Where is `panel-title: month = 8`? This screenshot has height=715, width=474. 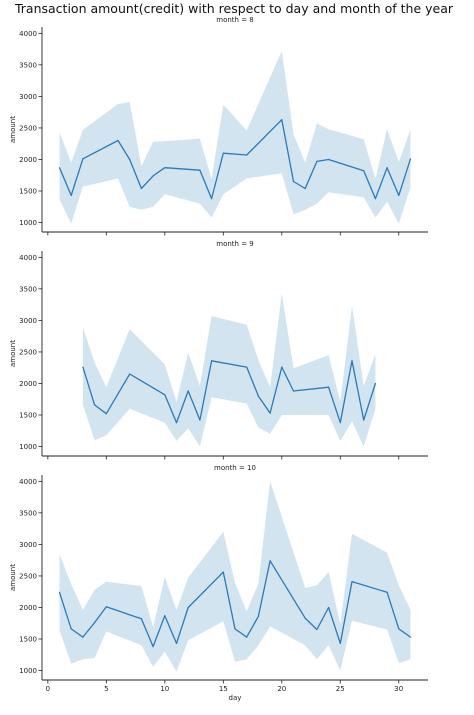
panel-title: month = 8 is located at coordinates (235, 20).